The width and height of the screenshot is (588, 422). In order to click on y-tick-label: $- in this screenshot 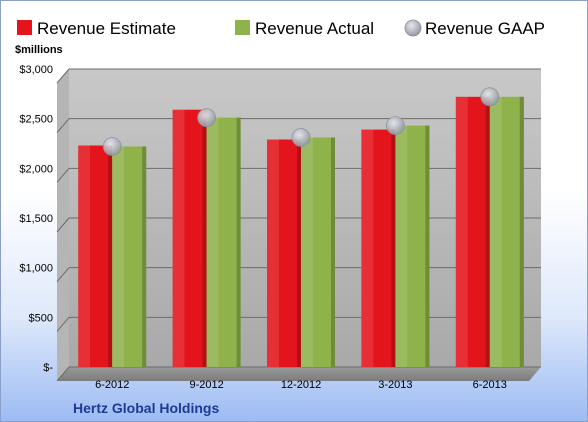, I will do `click(48, 368)`.